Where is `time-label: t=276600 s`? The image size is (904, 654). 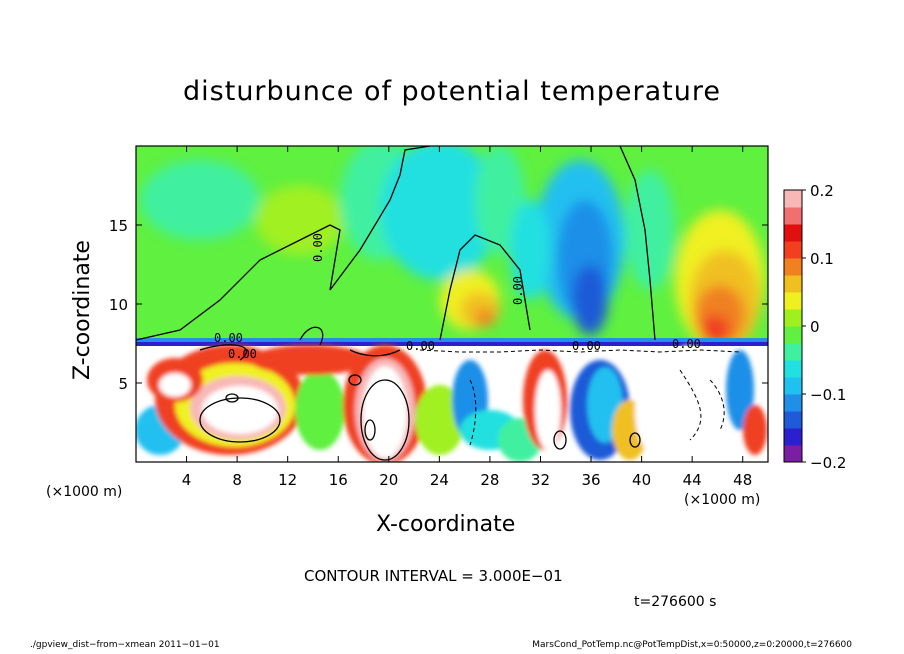
time-label: t=276600 s is located at coordinates (675, 602).